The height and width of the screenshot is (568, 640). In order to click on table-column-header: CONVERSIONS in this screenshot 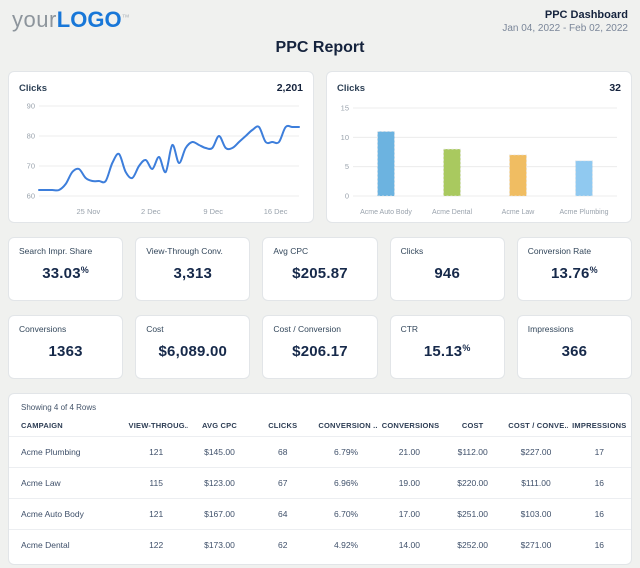, I will do `click(410, 425)`.